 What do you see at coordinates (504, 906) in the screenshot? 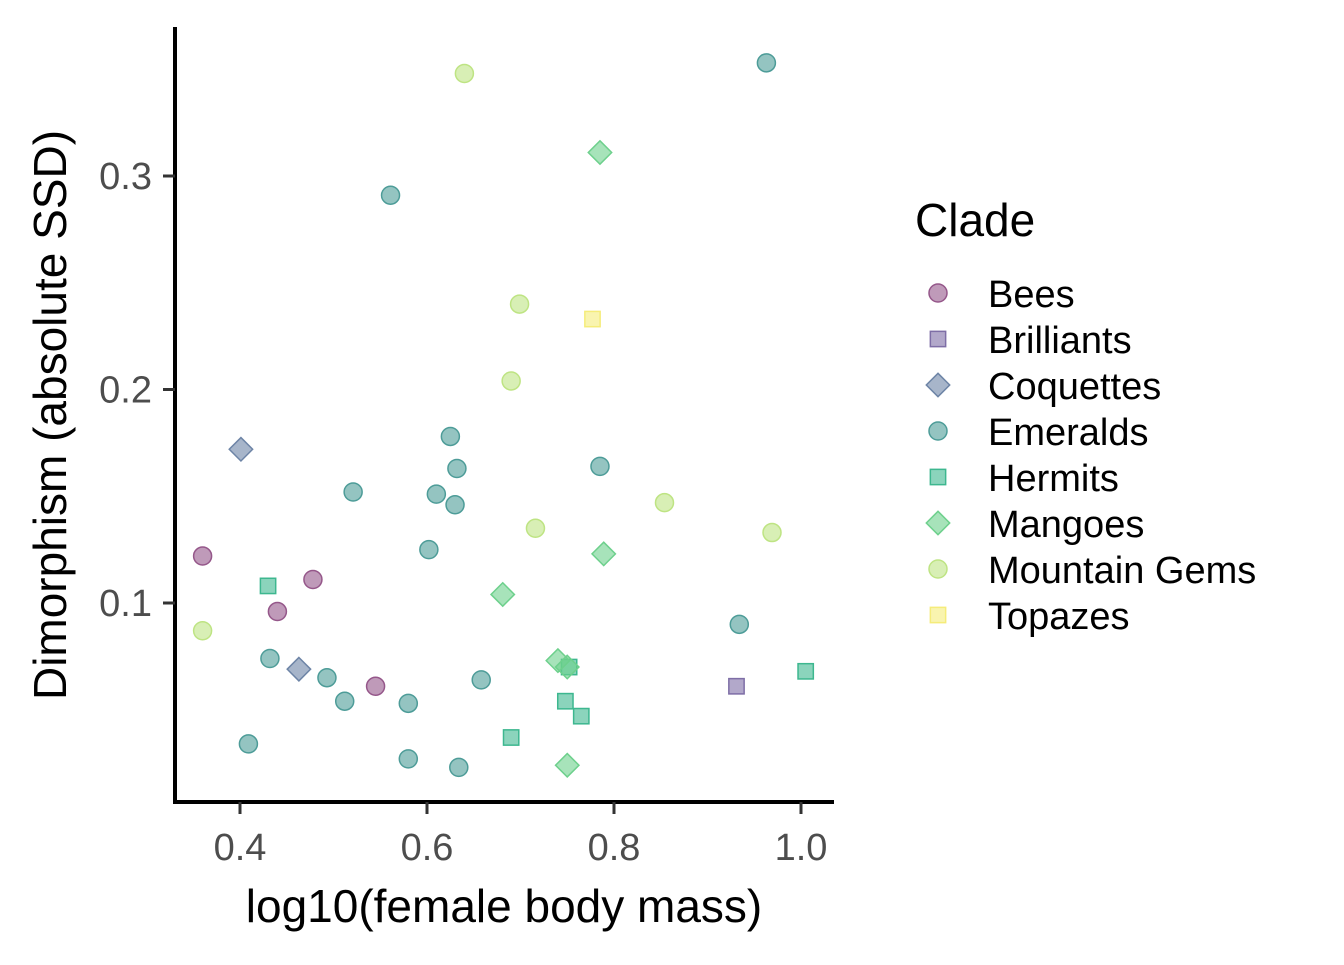
I see `x-axis-label: log10(female body mass)` at bounding box center [504, 906].